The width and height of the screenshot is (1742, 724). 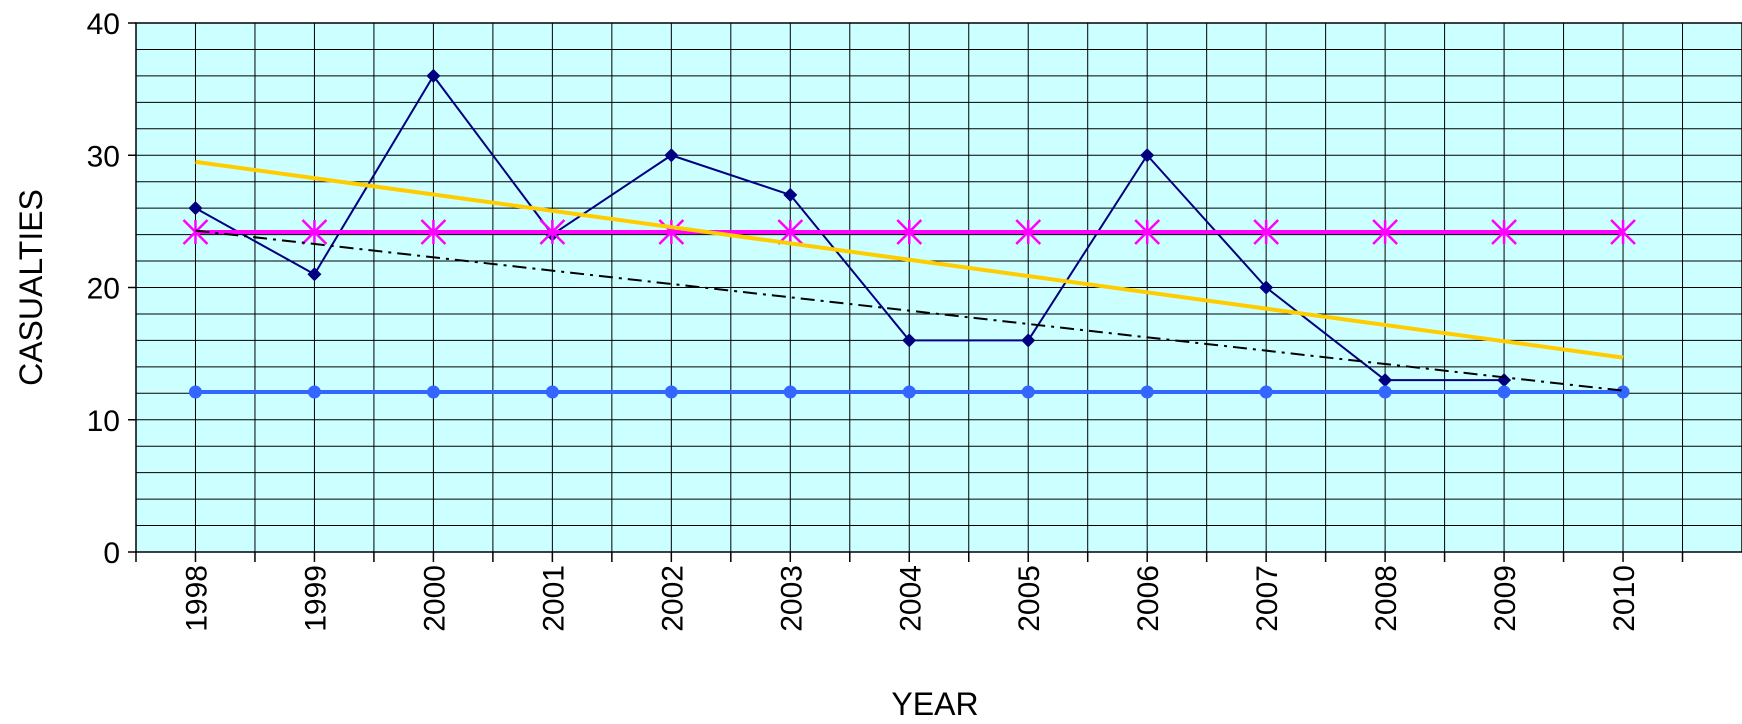 I want to click on x-tick-label: 2008, so click(x=1386, y=598).